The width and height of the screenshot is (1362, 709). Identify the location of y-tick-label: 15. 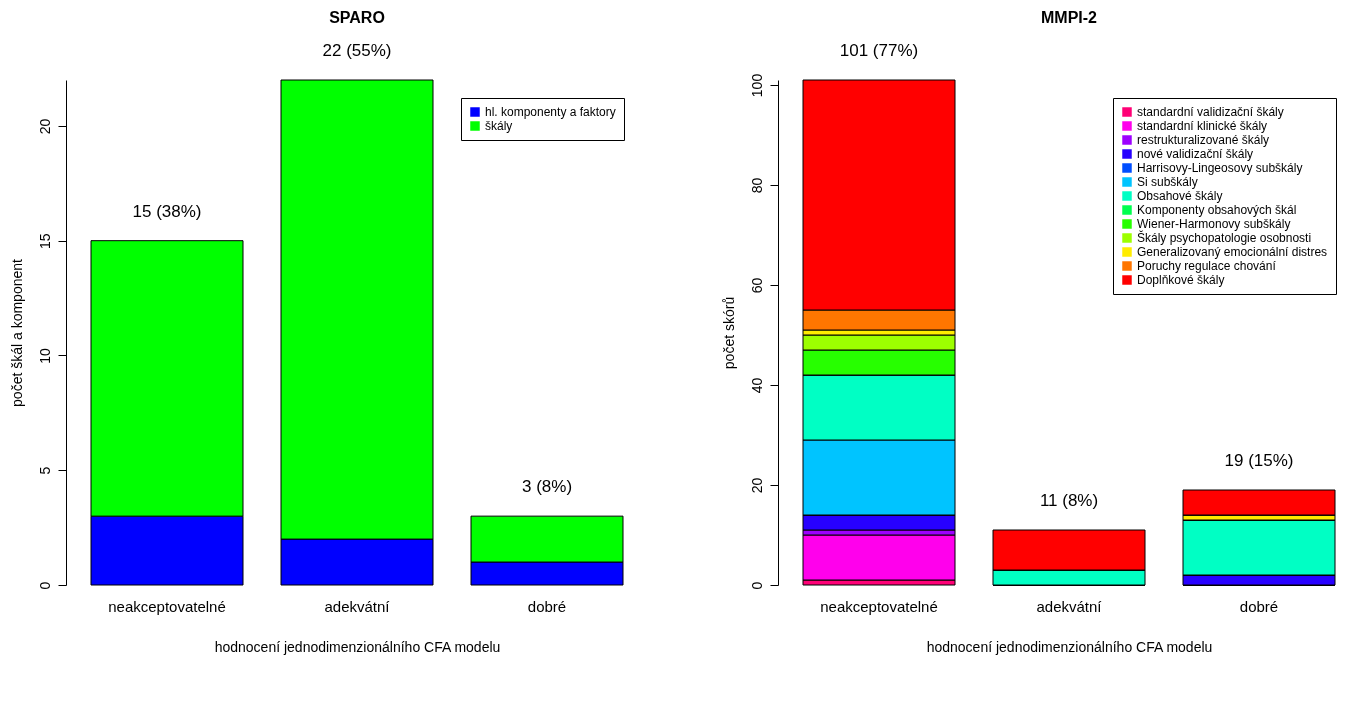
(44, 241).